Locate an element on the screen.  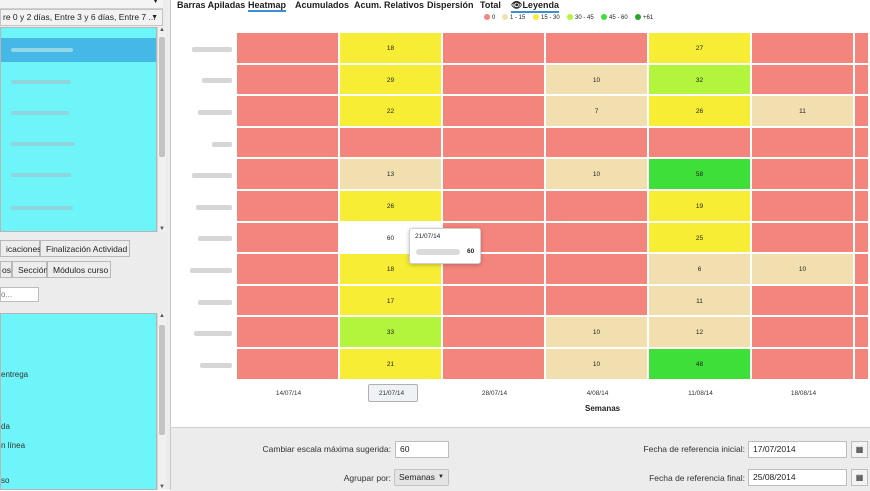
tab-total: Total is located at coordinates (490, 5).